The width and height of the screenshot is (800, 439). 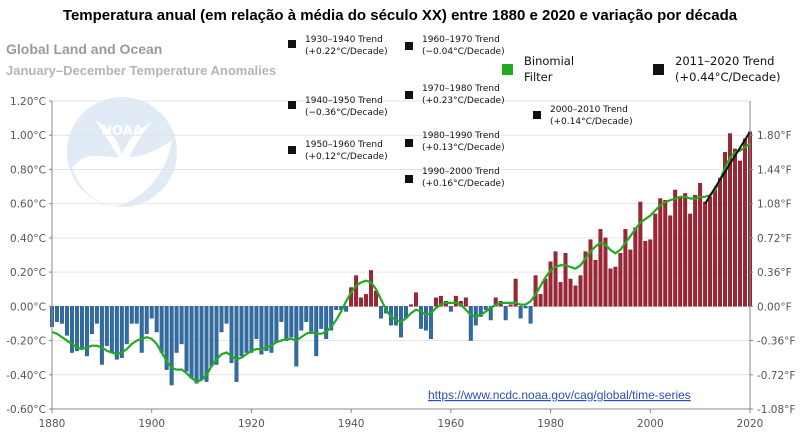 What do you see at coordinates (161, 329) in the screenshot?
I see `bar-1902` at bounding box center [161, 329].